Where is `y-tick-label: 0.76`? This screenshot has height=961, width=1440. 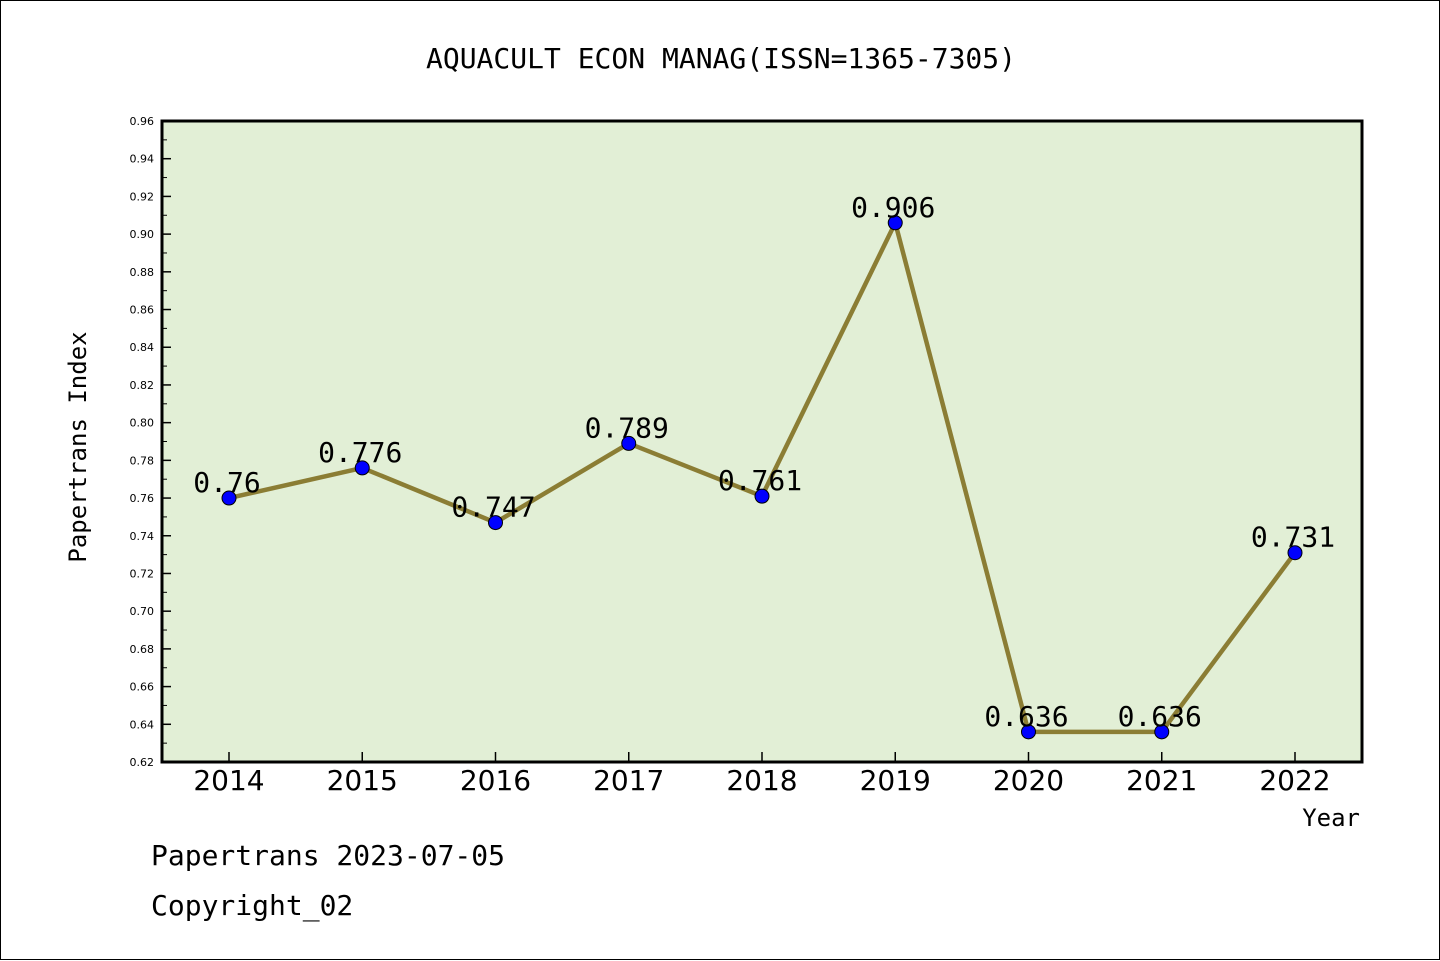
y-tick-label: 0.76 is located at coordinates (142, 498).